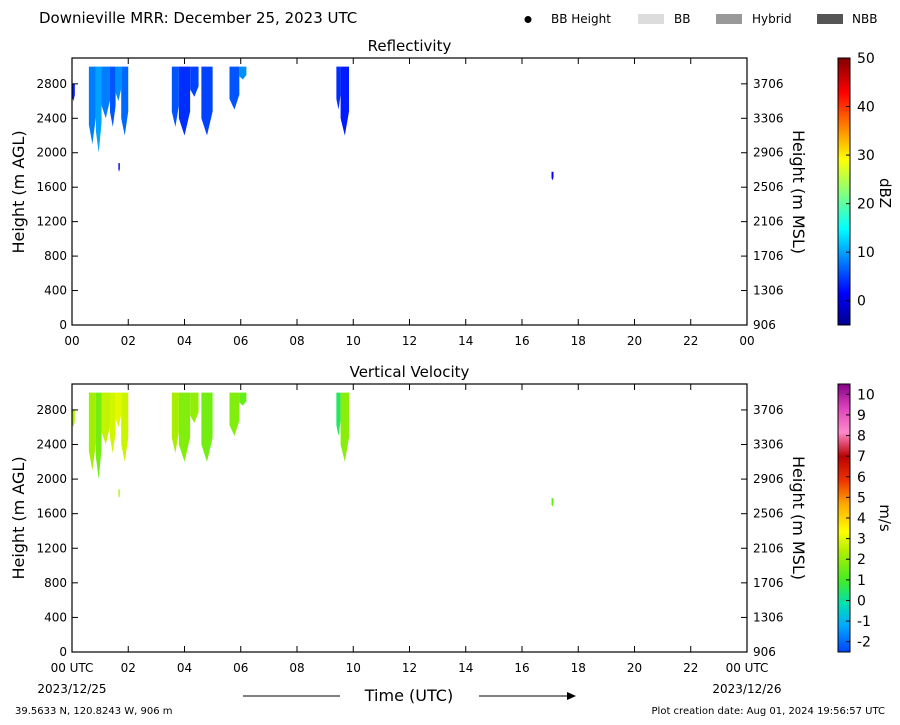  I want to click on chart-title: Reflectivity, so click(410, 46).